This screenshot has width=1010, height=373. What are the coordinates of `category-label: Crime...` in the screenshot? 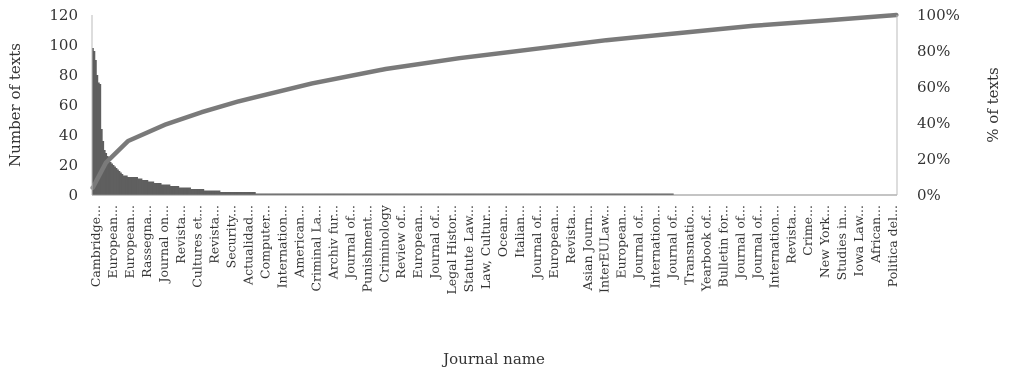 It's located at (807, 230).